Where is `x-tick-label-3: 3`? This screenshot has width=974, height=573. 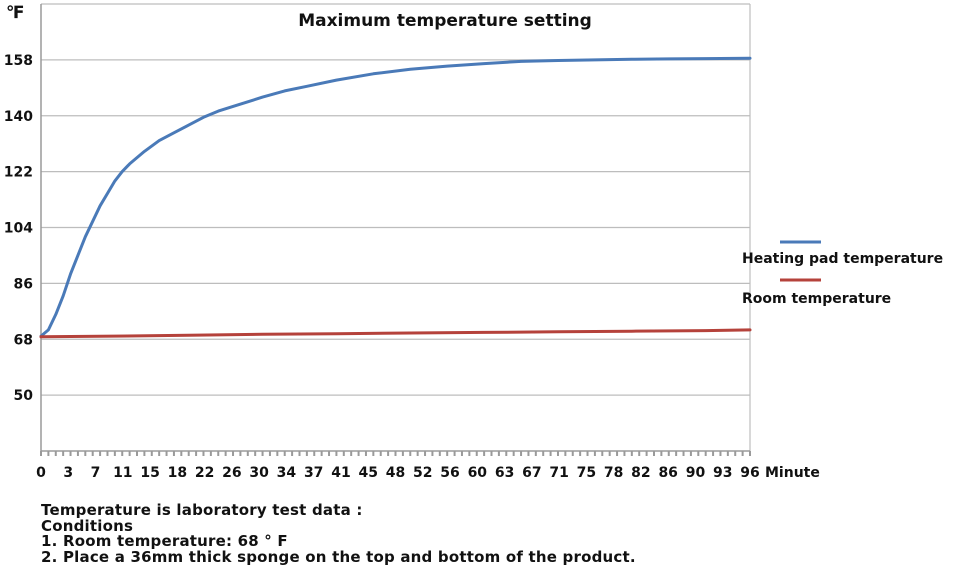 x-tick-label-3: 3 is located at coordinates (68, 472).